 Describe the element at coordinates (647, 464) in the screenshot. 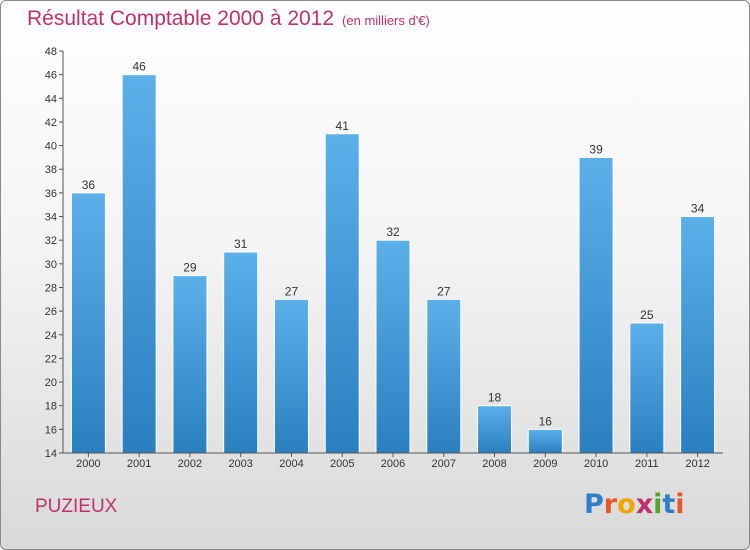

I see `x-tick-label: 2011` at that location.